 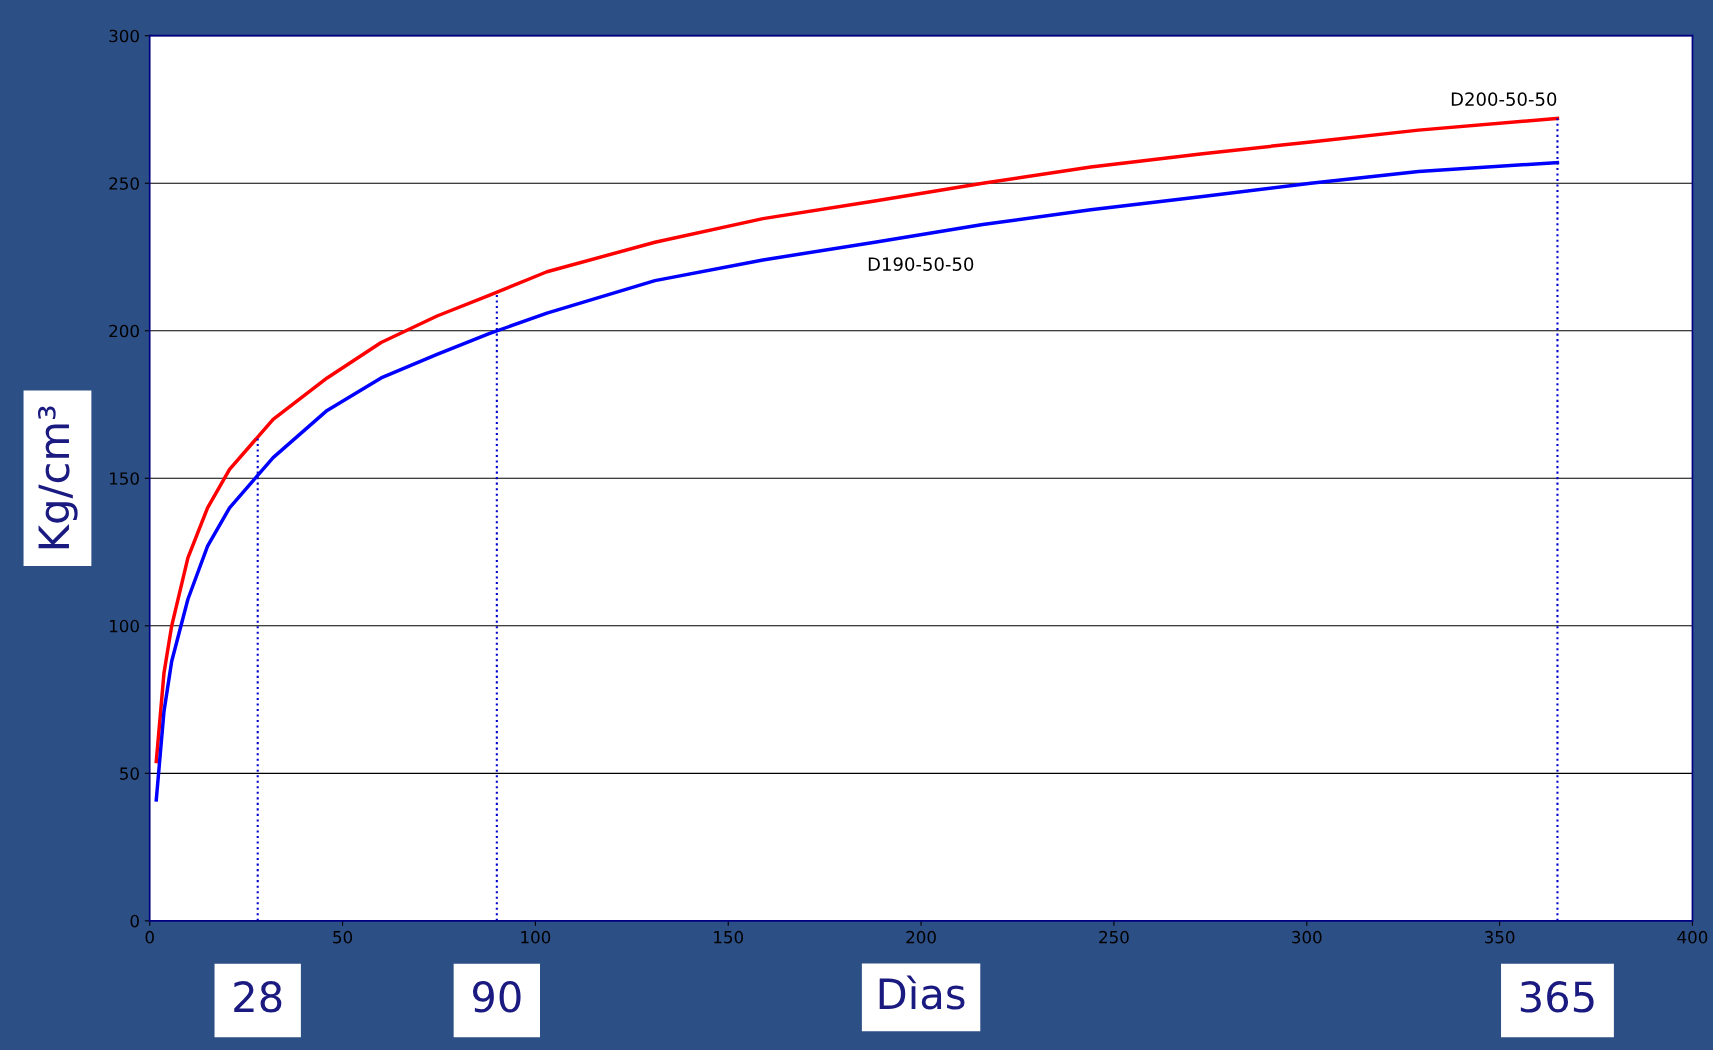 What do you see at coordinates (1557, 997) in the screenshot?
I see `ref-line-label: 365` at bounding box center [1557, 997].